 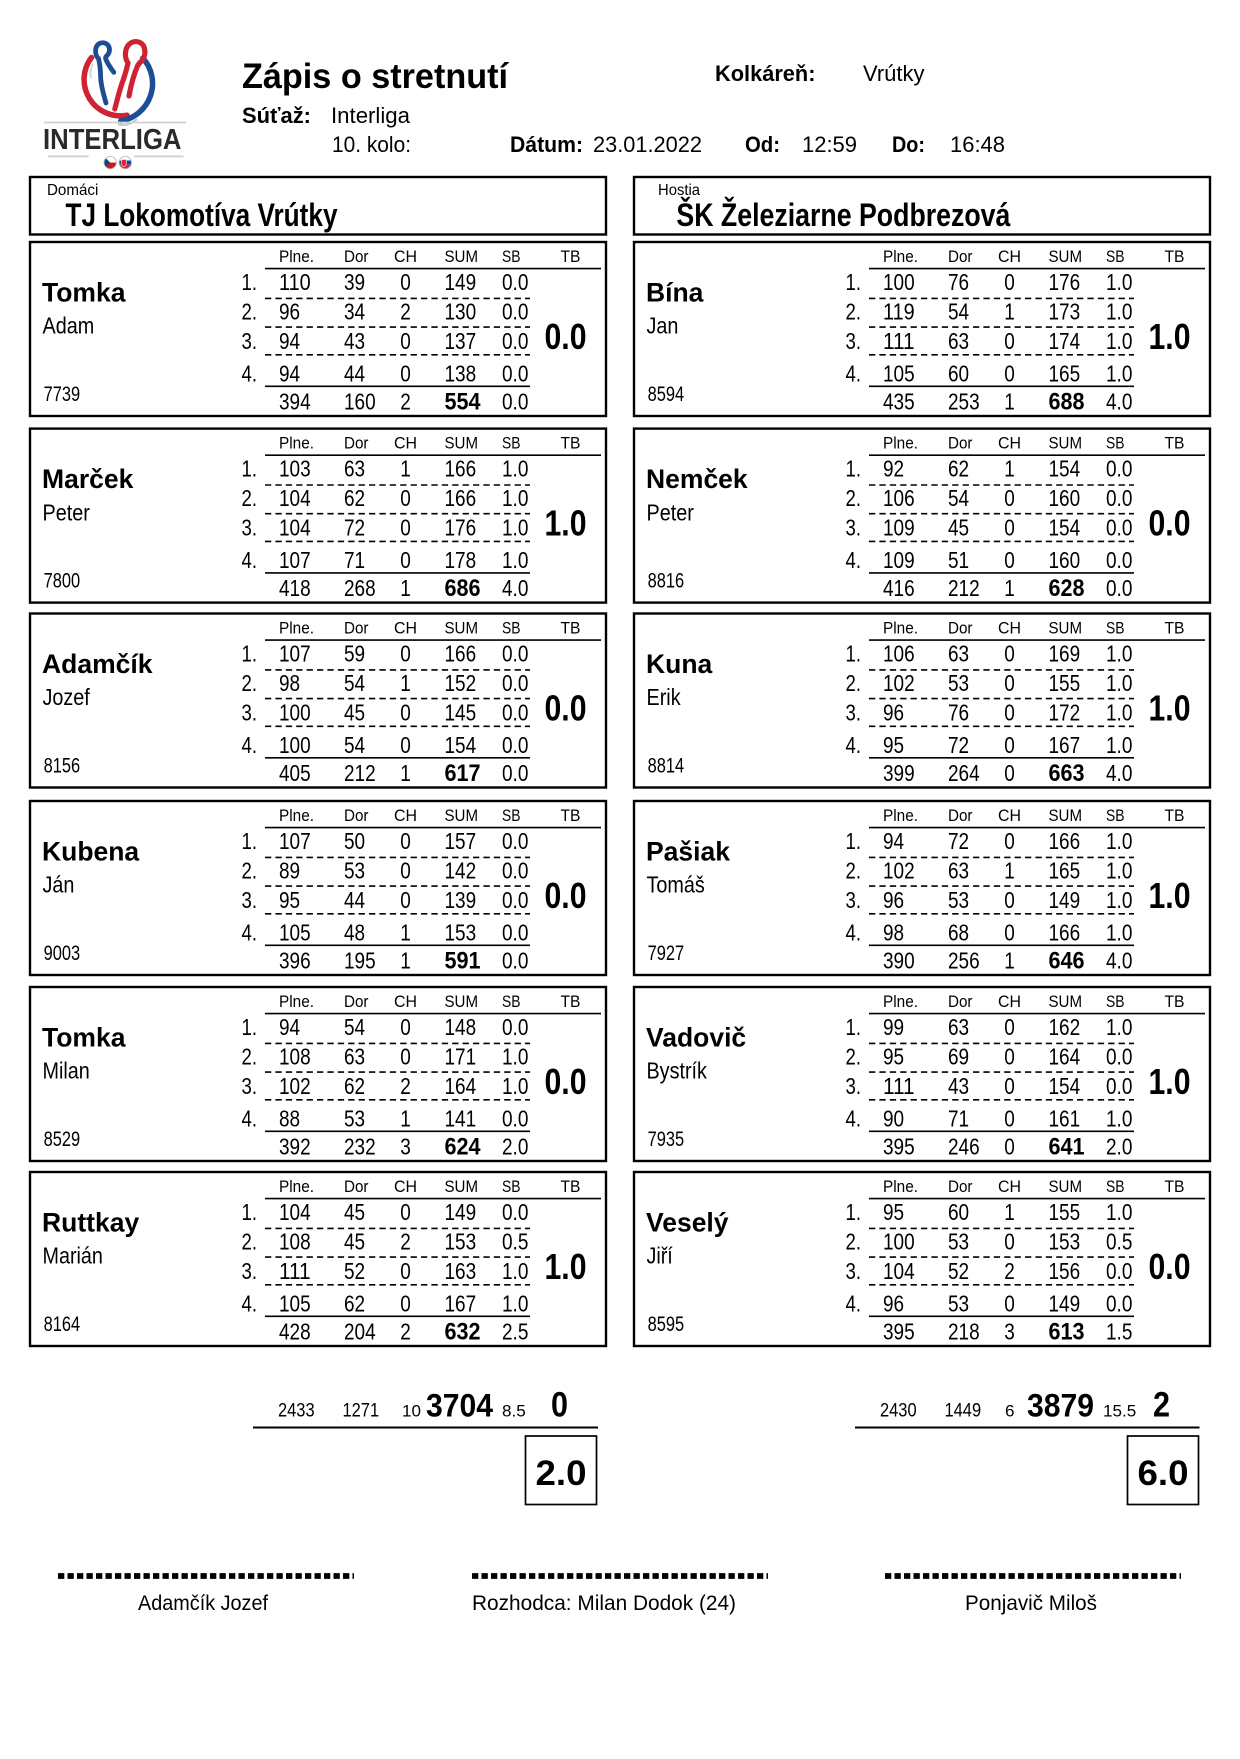 What do you see at coordinates (295, 1086) in the screenshot?
I see `svg-text: 102` at bounding box center [295, 1086].